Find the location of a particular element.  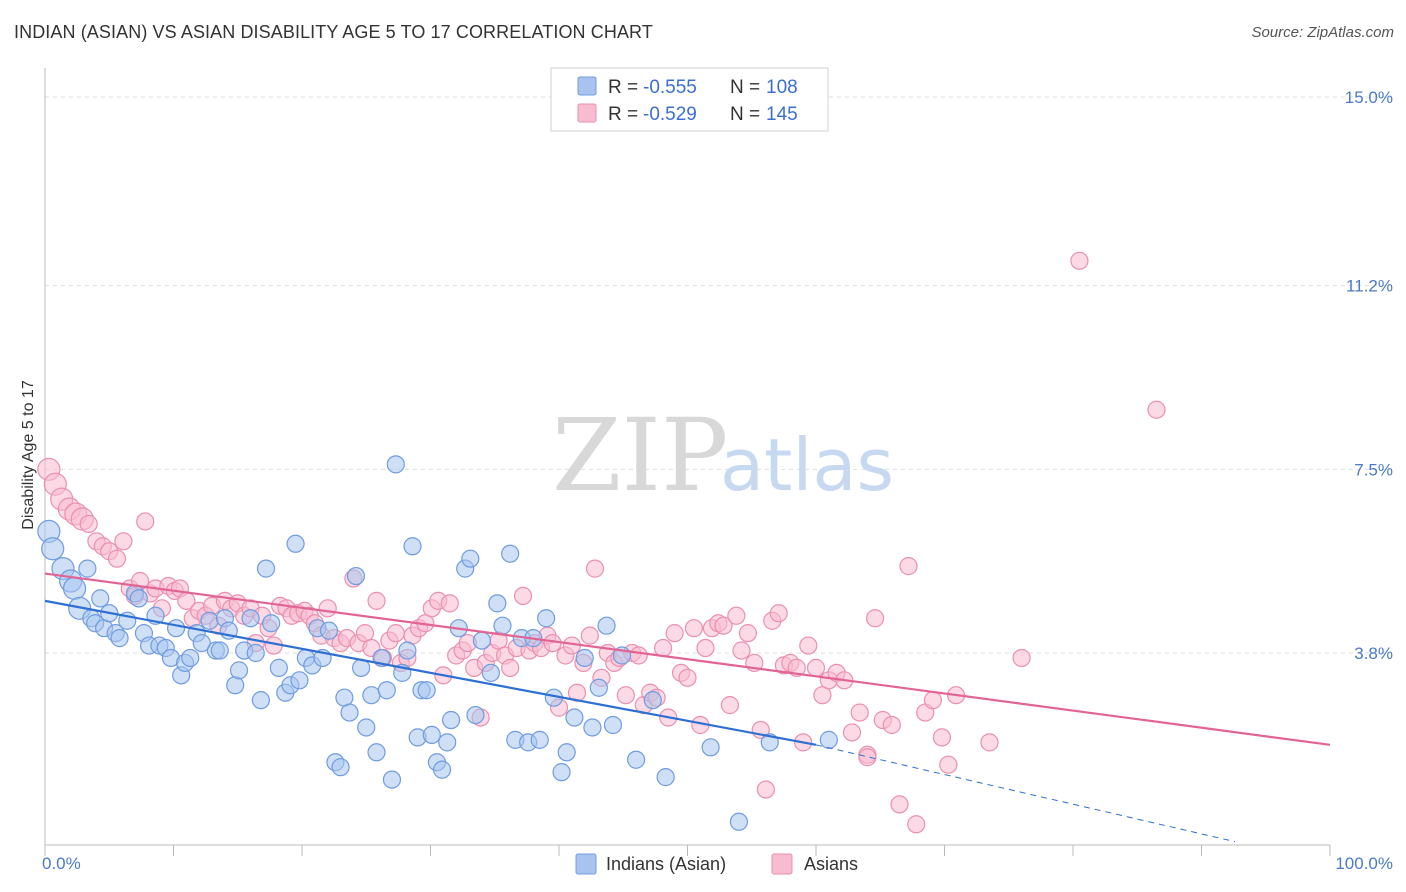

x-tick-label-0: 0.0% is located at coordinates (61, 863).